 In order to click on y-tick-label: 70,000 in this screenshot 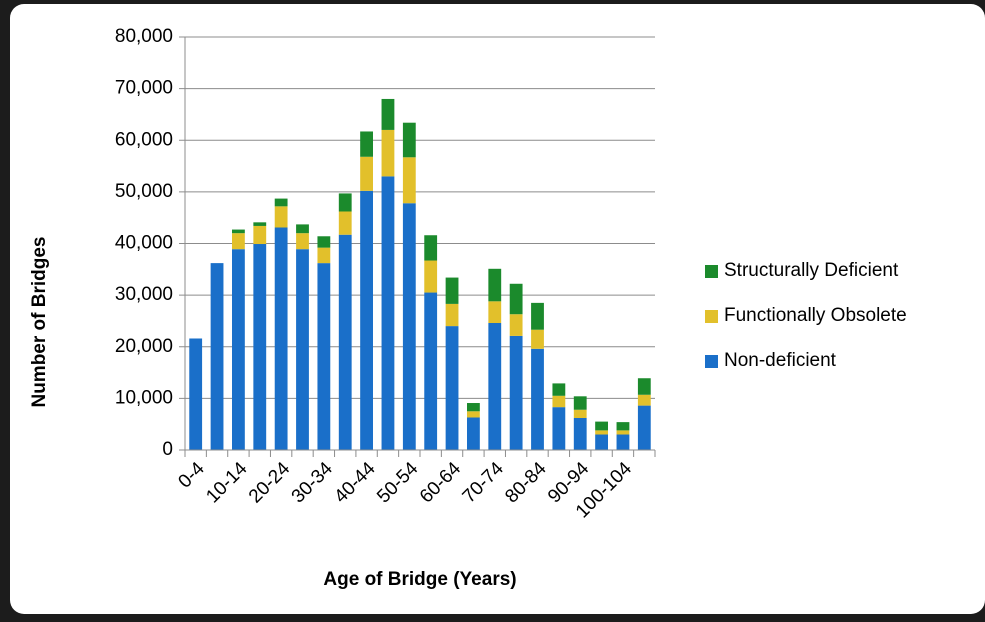, I will do `click(144, 88)`.